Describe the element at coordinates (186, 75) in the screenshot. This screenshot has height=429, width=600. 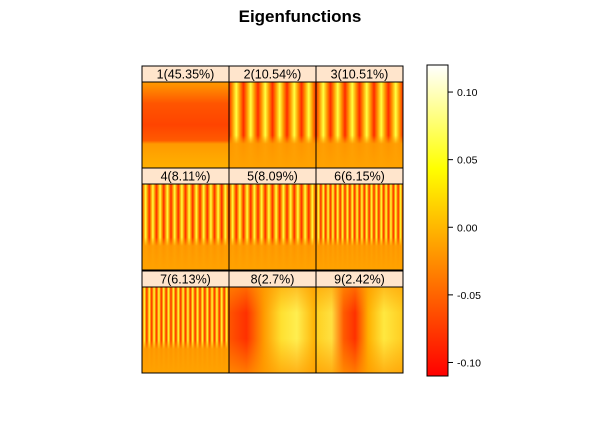
I see `panel-label-1: 1(45.35%)` at that location.